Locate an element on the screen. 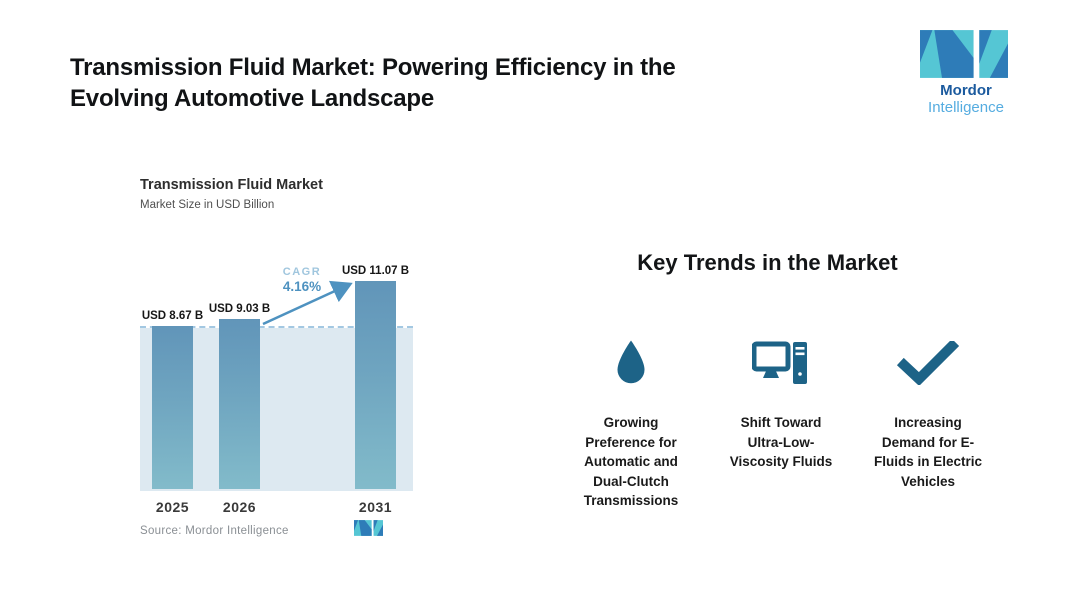 The width and height of the screenshot is (1068, 604). mordor-intelligence-wordmark: Mordor Intelligence is located at coordinates (966, 99).